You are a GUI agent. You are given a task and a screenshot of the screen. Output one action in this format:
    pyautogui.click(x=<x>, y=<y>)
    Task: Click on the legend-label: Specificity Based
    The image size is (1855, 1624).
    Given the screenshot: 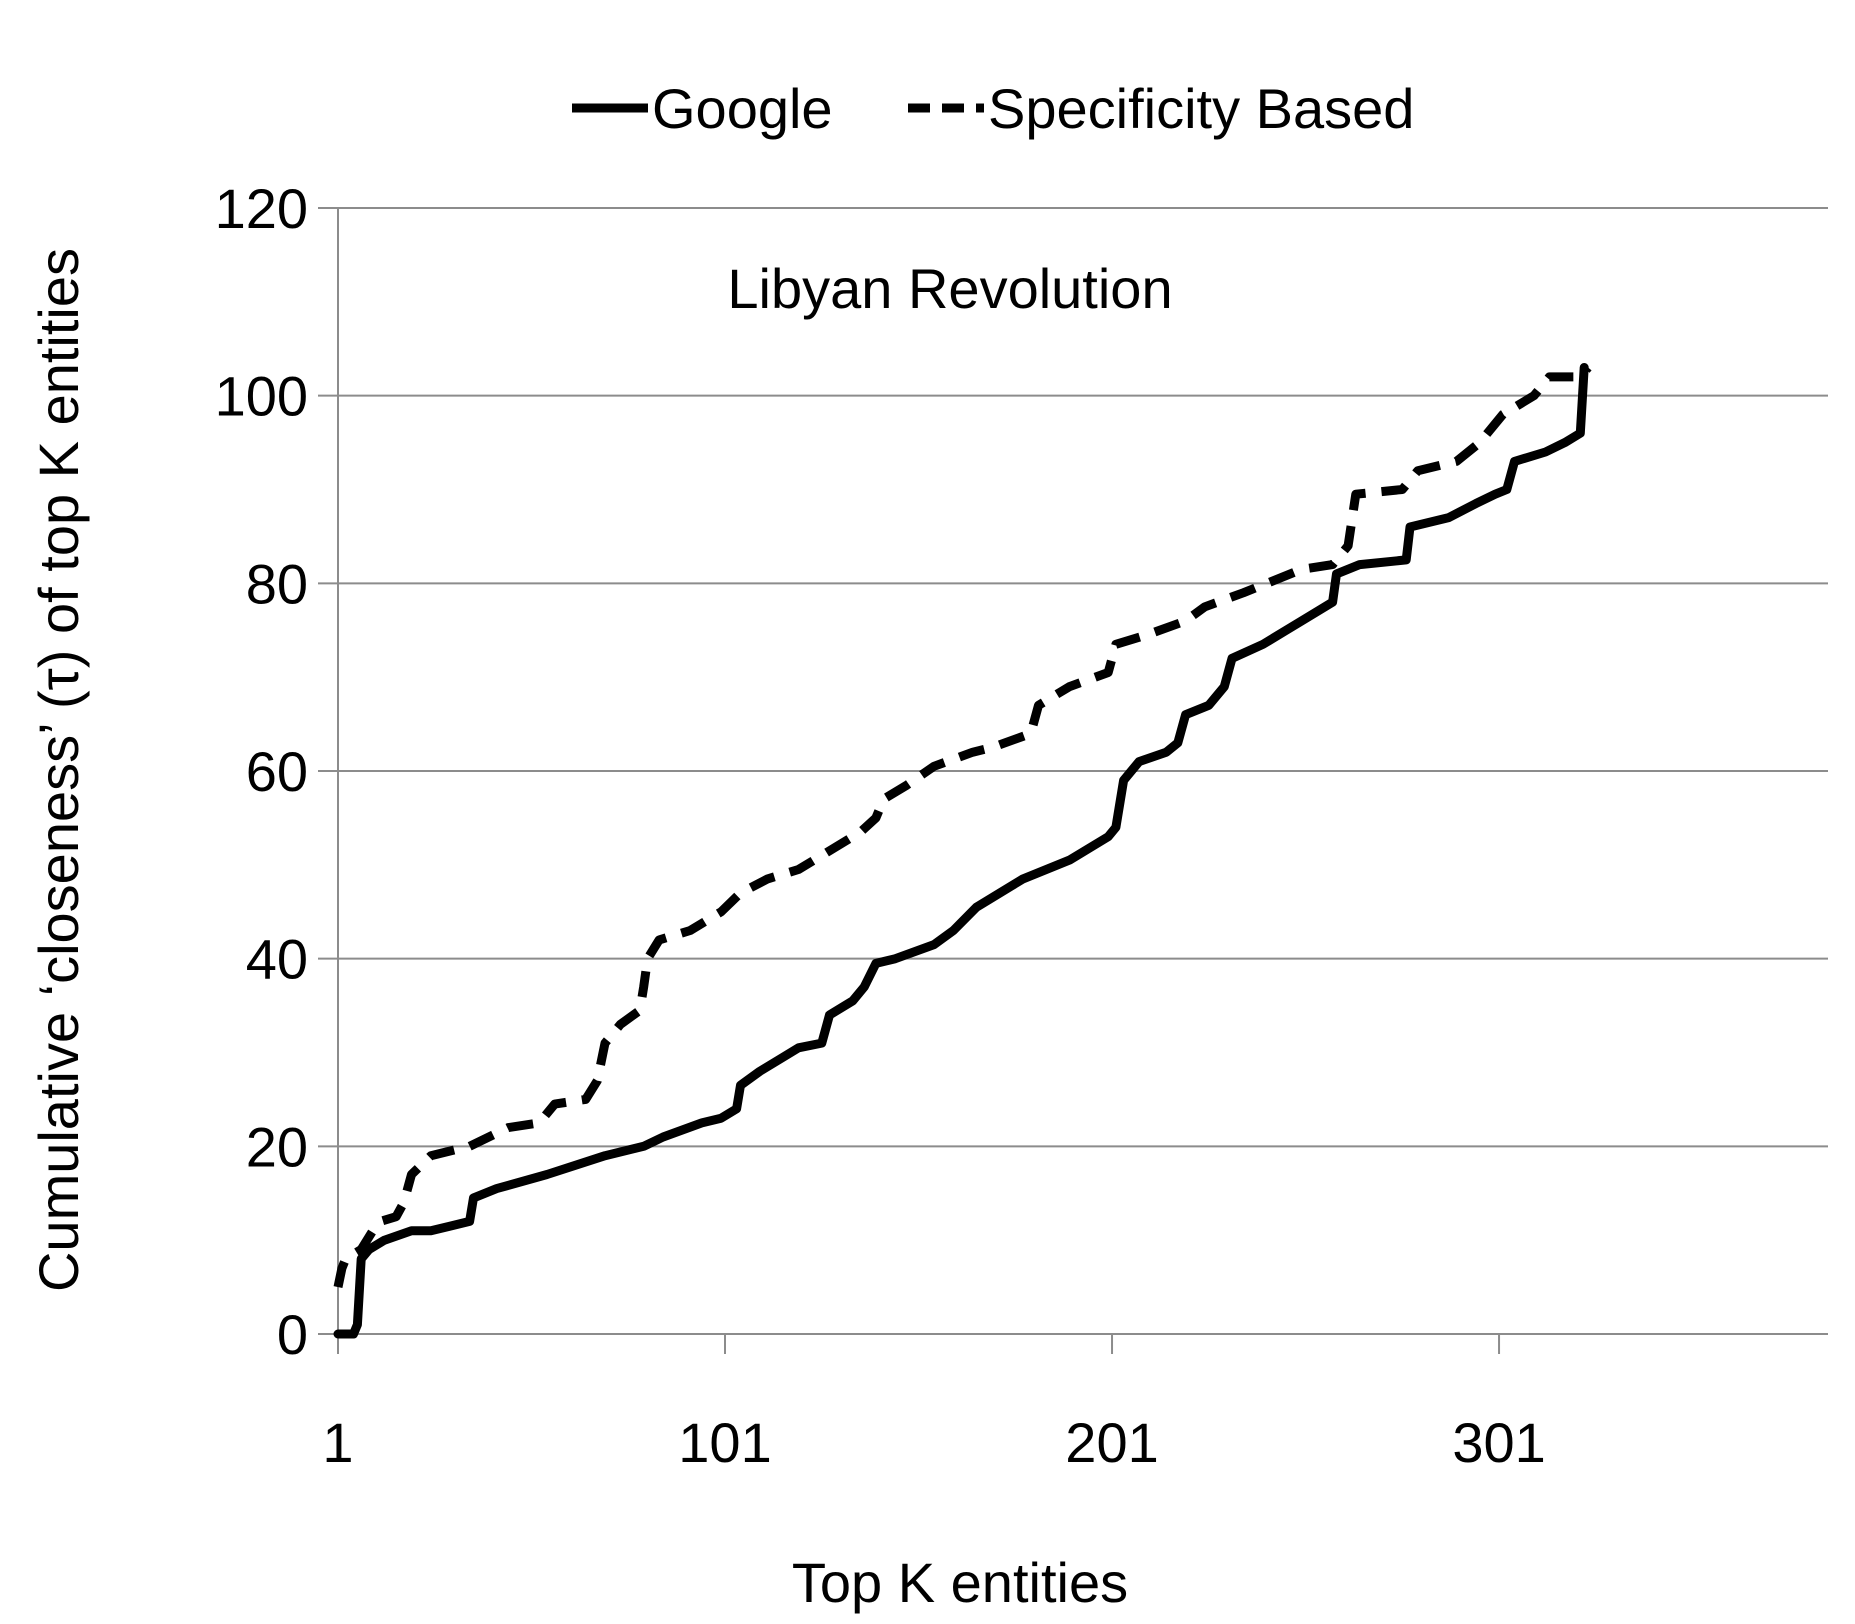 What is the action you would take?
    pyautogui.click(x=1201, y=108)
    